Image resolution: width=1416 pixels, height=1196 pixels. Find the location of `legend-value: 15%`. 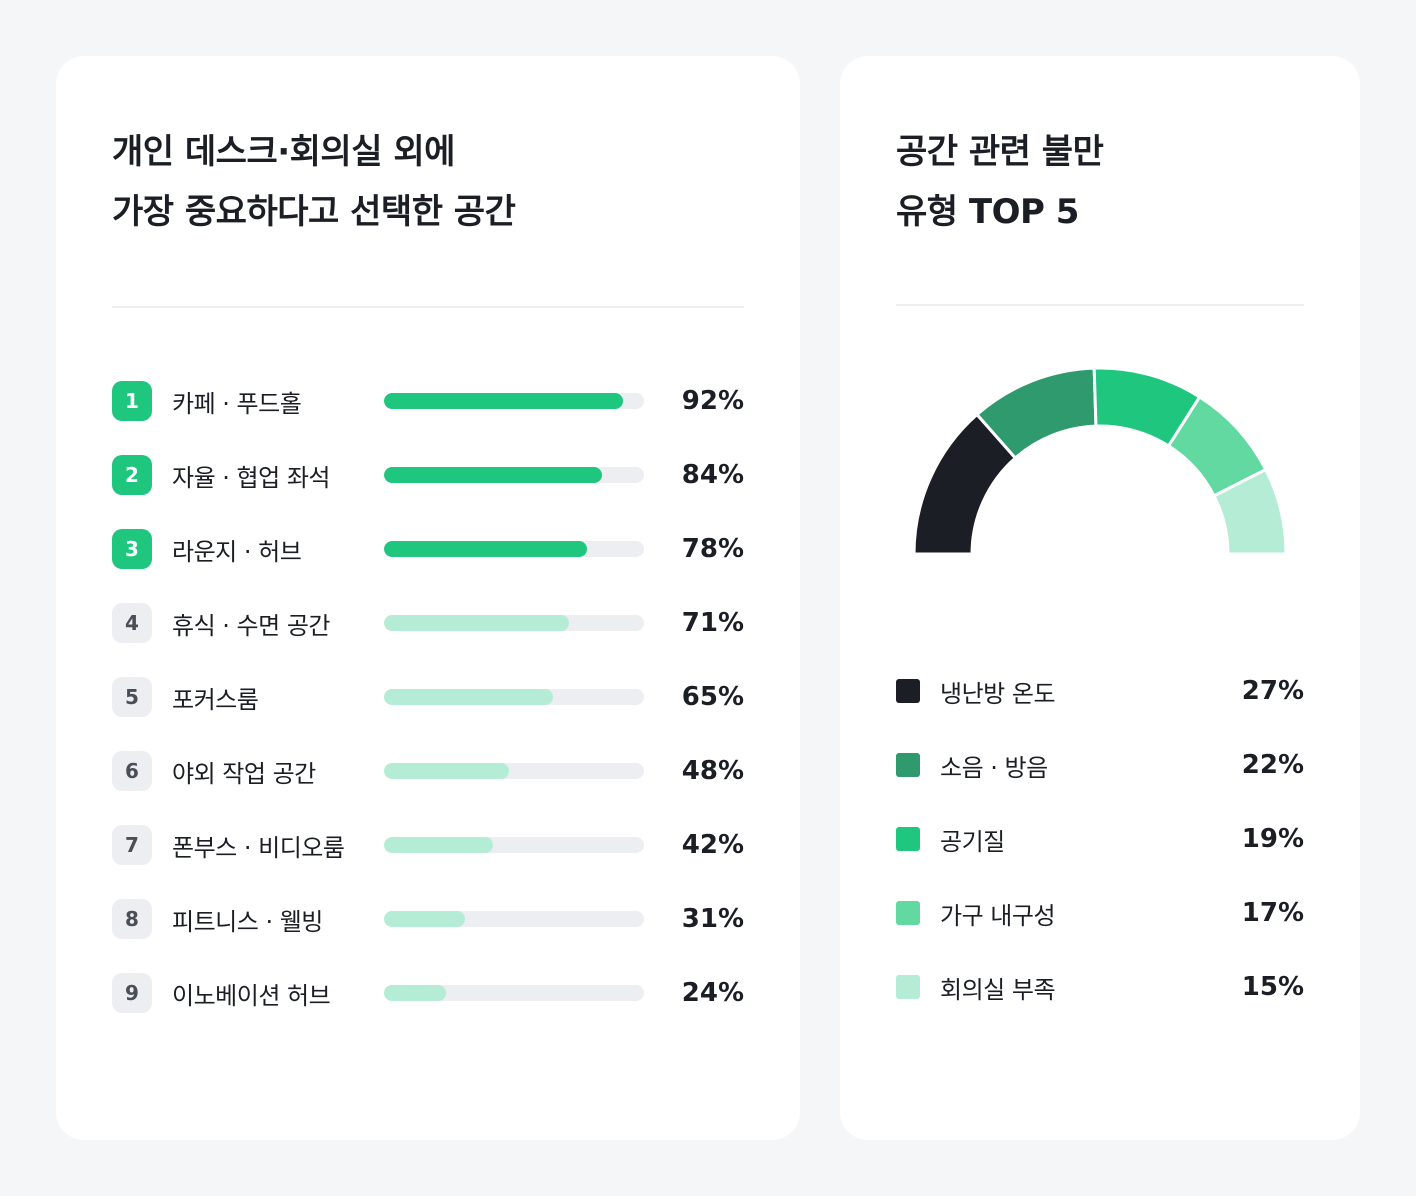

legend-value: 15% is located at coordinates (1272, 987).